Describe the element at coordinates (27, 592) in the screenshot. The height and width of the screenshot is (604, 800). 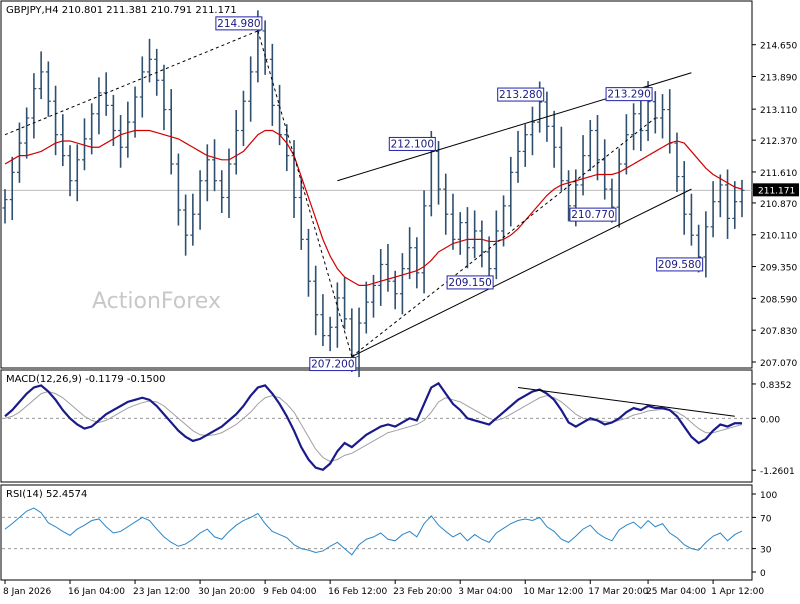
I see `time-axis-label: 8 Jan 2026` at that location.